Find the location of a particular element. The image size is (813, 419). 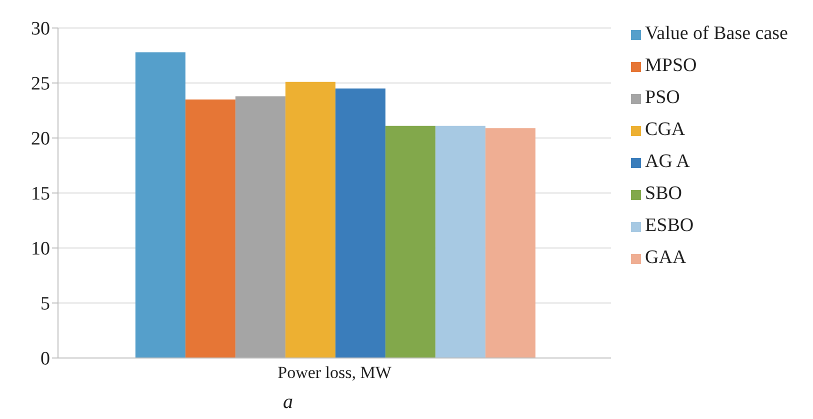

y-tick-label: 15 is located at coordinates (40, 194).